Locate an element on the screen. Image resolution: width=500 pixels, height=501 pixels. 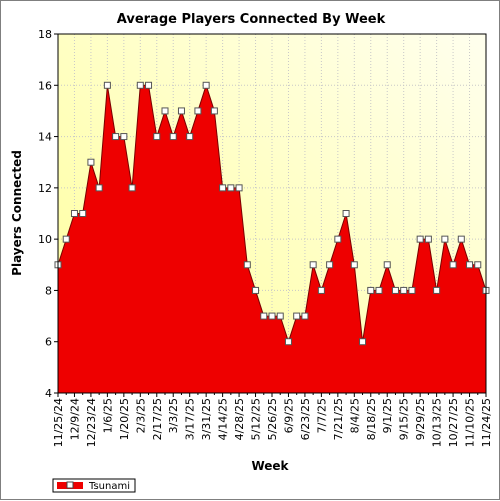
x-tick-label: 11/24/25 is located at coordinates (486, 422).